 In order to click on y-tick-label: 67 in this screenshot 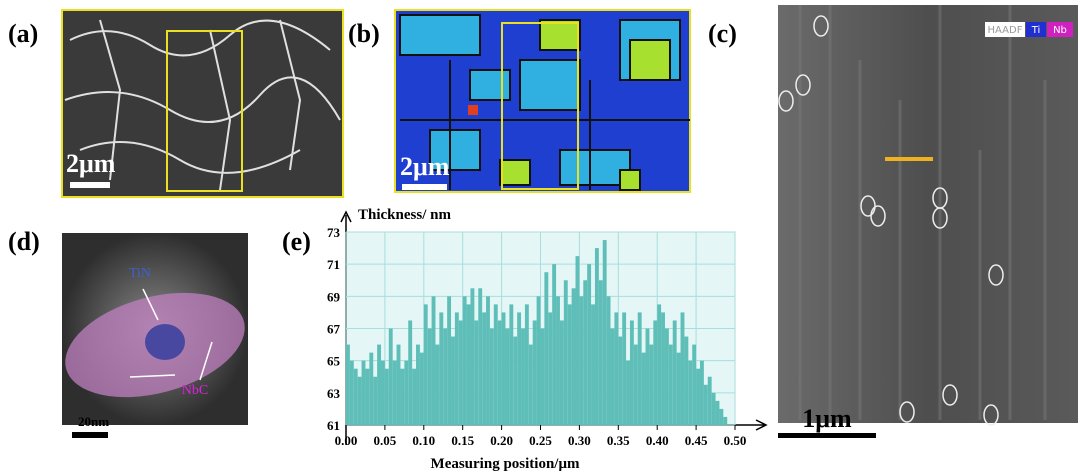, I will do `click(334, 329)`.